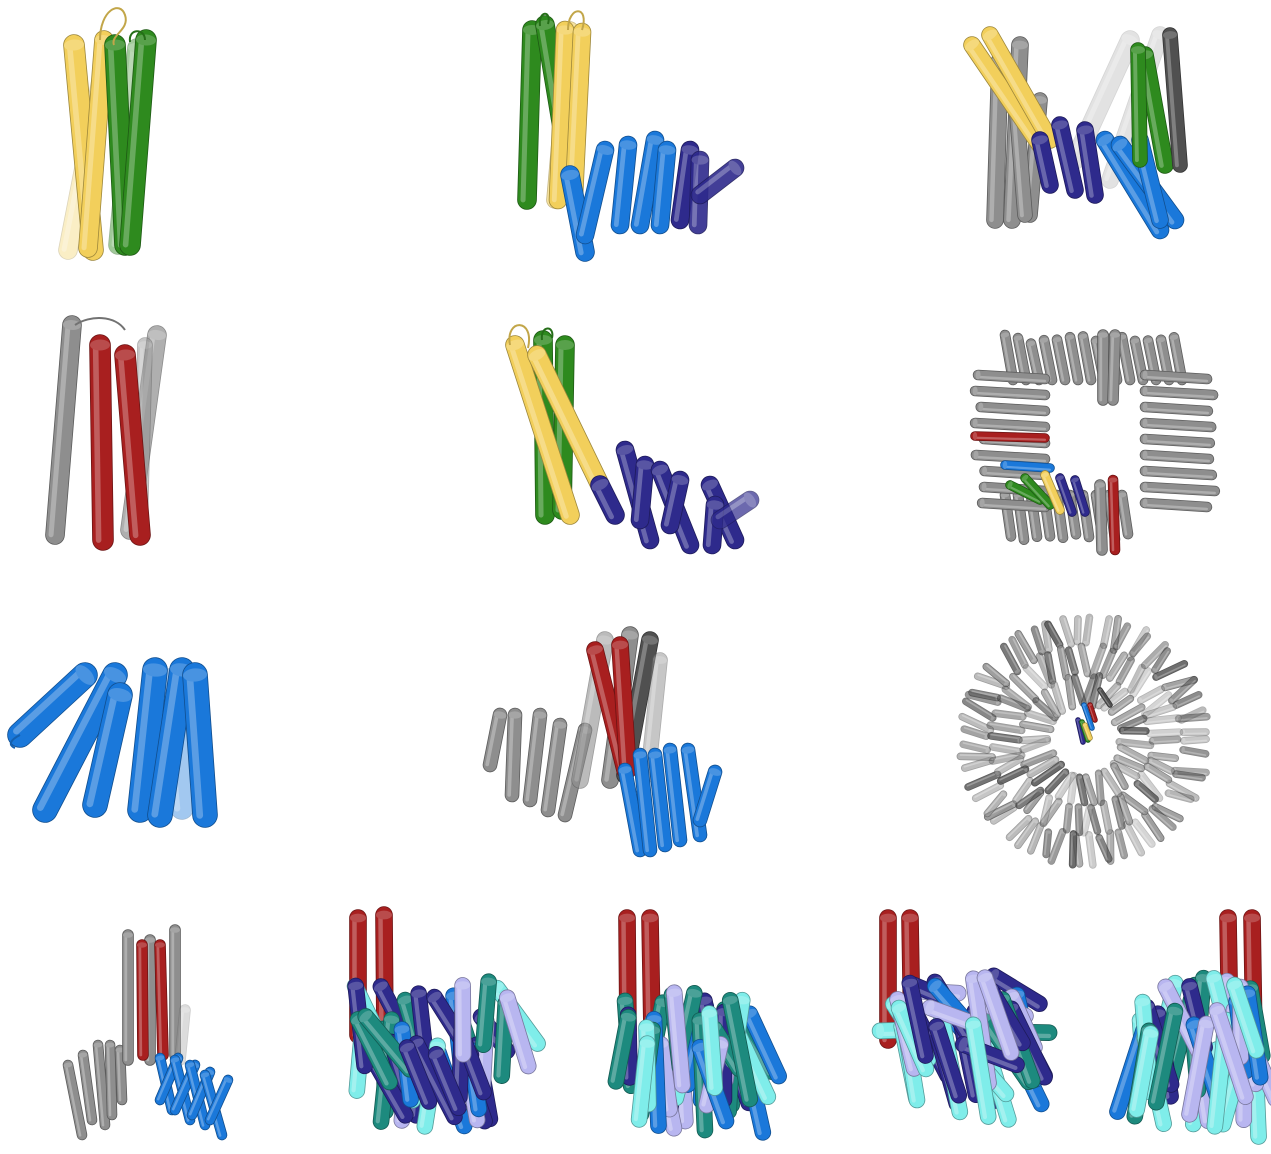 Image resolution: width=1271 pixels, height=1154 pixels. I want to click on yellow-green-helical-hairpin-pair, so click(107, 134).